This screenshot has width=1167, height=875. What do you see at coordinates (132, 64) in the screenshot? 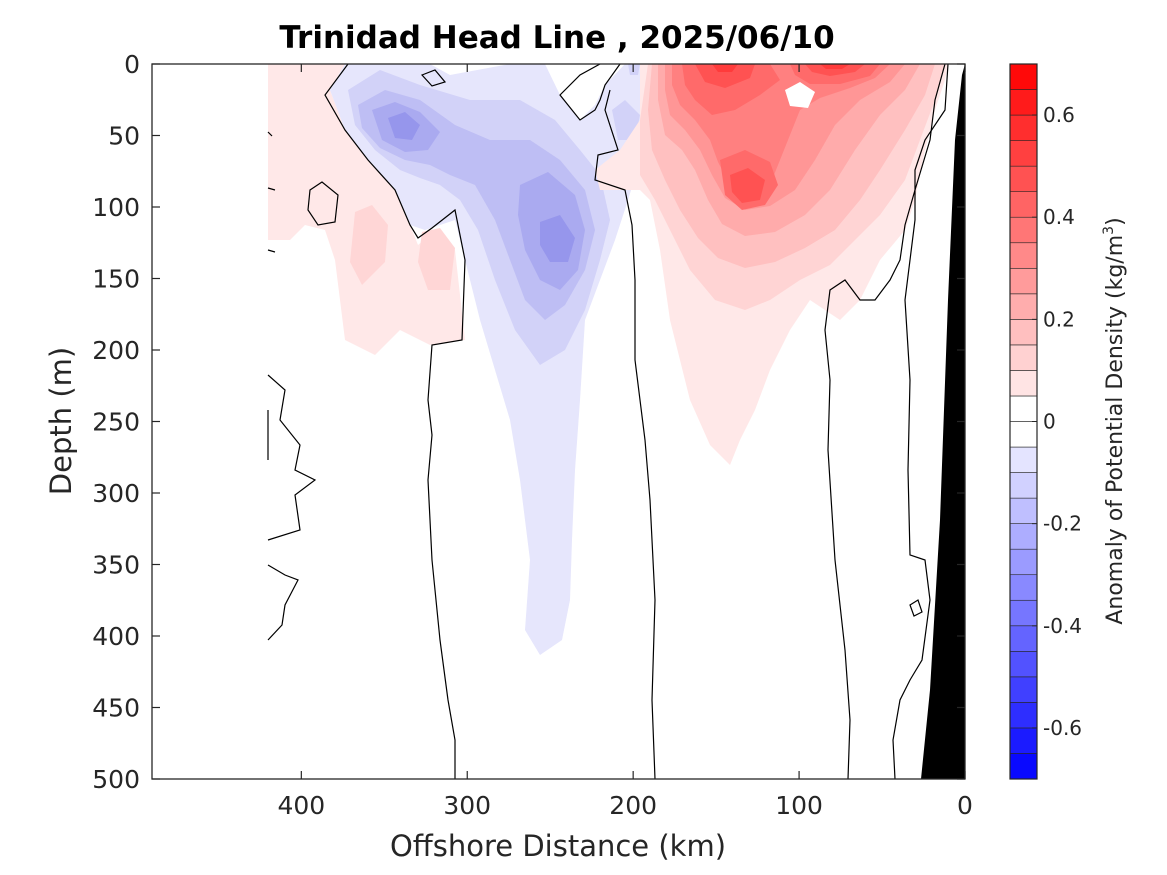
I see `y-tick-label: 0` at bounding box center [132, 64].